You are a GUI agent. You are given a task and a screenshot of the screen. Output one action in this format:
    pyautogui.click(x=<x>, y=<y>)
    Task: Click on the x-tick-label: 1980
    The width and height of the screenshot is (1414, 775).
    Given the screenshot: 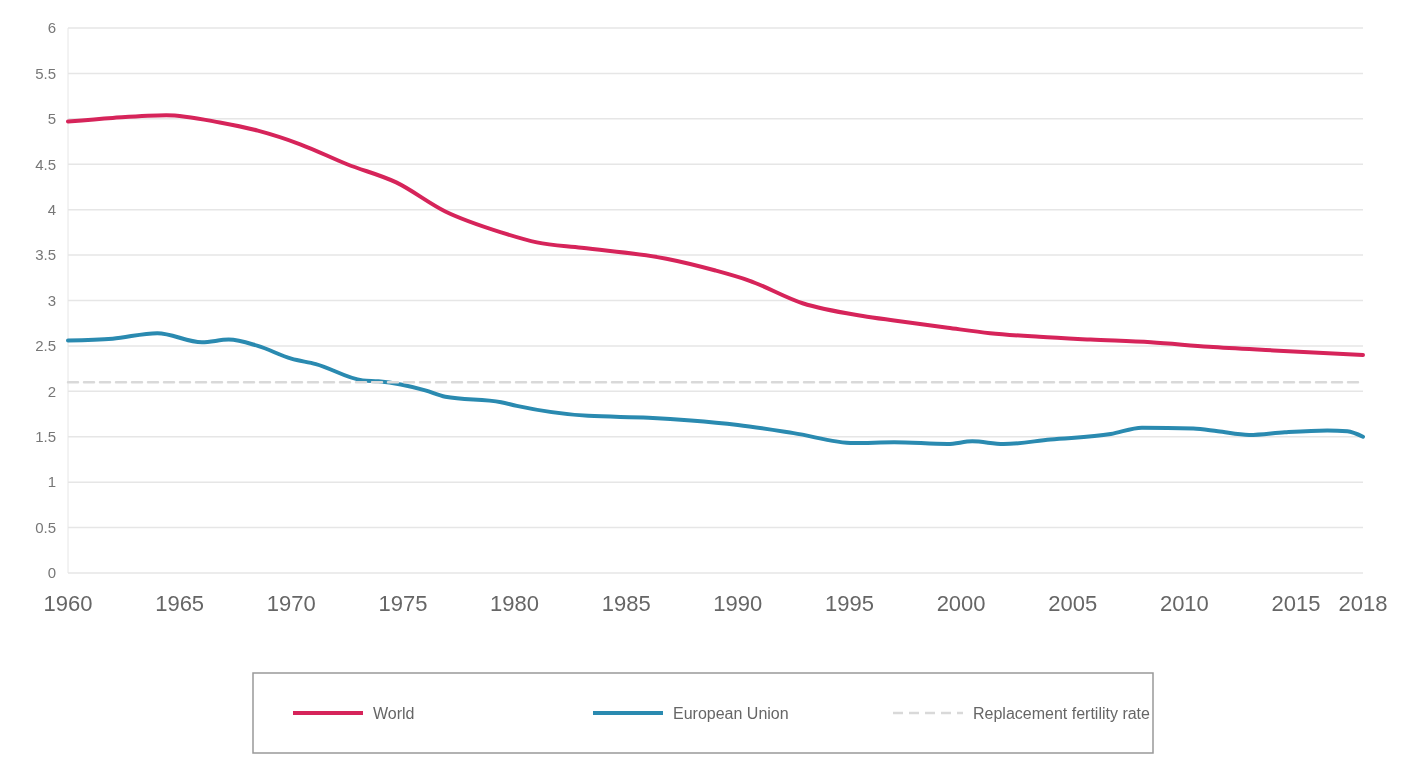 What is the action you would take?
    pyautogui.click(x=515, y=603)
    